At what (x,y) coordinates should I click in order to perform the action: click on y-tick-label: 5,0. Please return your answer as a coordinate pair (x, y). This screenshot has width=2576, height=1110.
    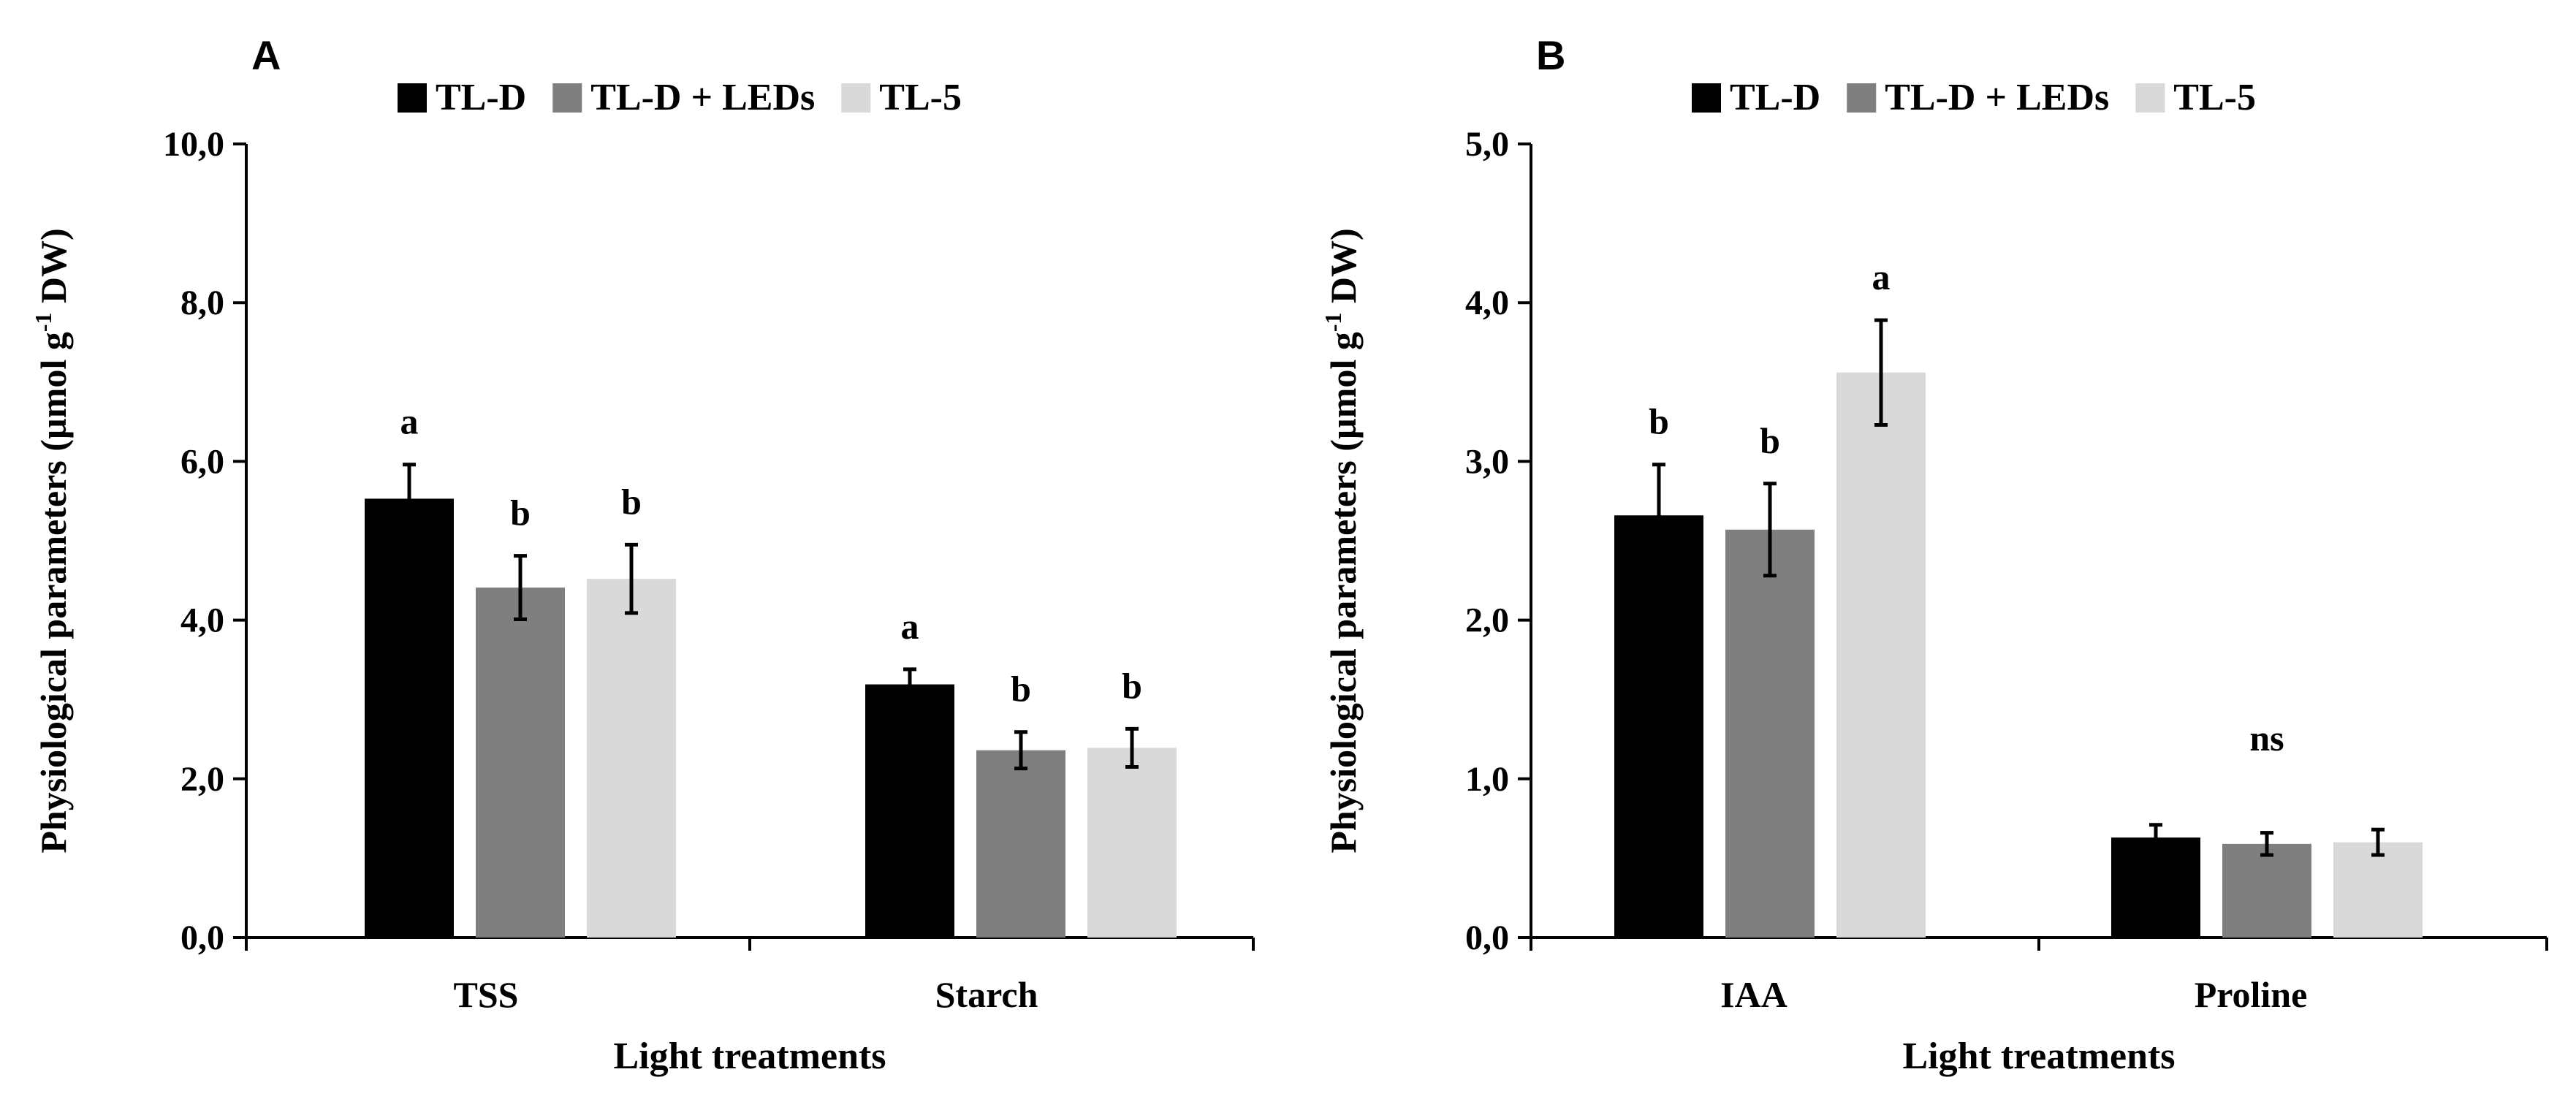
    Looking at the image, I should click on (1487, 144).